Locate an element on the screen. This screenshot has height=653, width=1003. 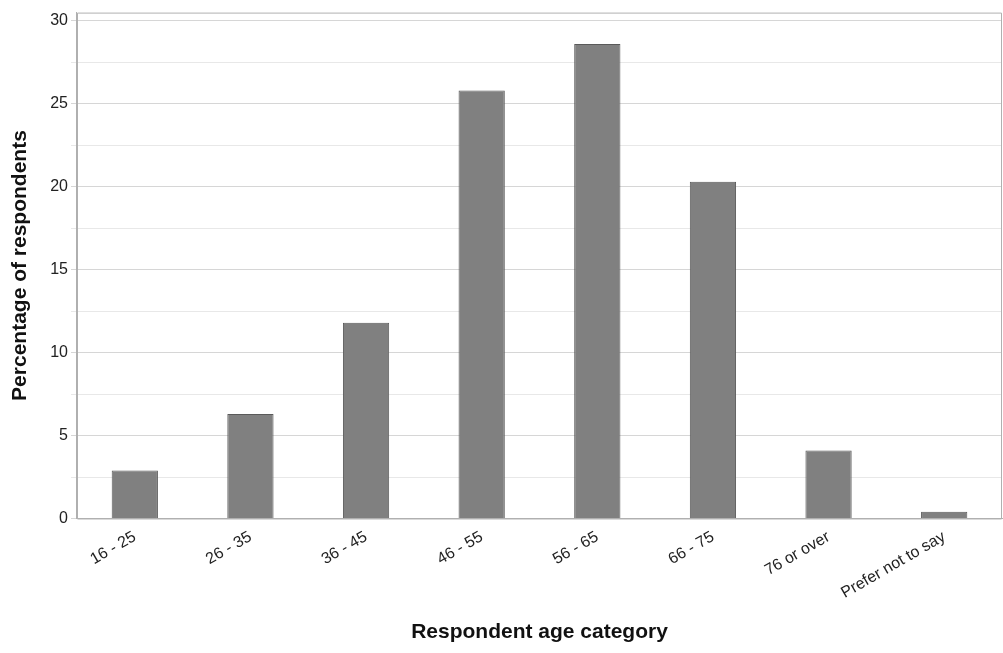
y-tick-label: 25 is located at coordinates (59, 103).